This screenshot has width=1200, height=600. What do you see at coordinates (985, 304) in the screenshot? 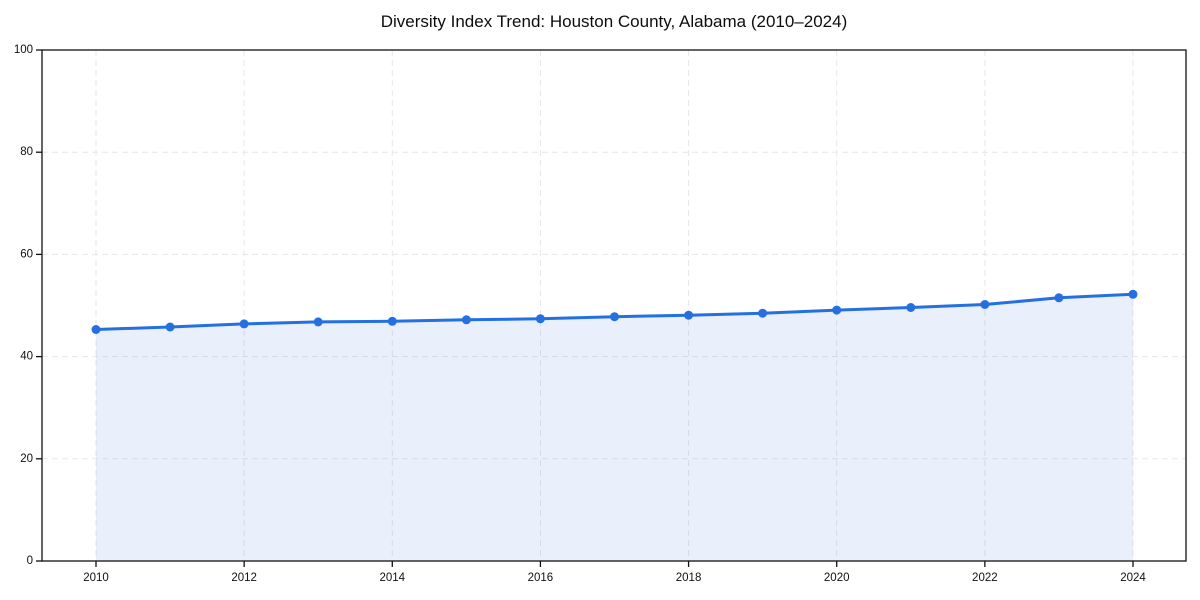
I see `data-point-2022` at bounding box center [985, 304].